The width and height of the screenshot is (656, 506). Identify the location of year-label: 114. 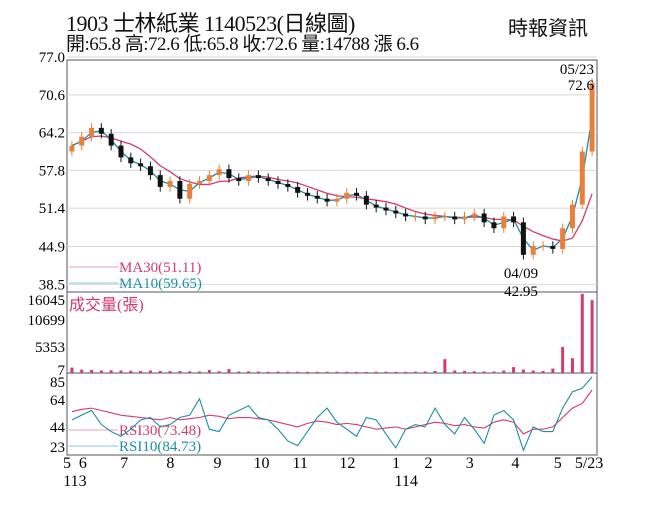
(405, 481).